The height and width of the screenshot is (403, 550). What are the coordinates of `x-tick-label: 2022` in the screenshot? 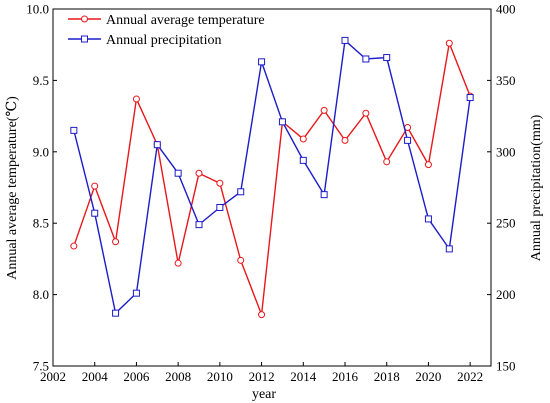 It's located at (470, 376).